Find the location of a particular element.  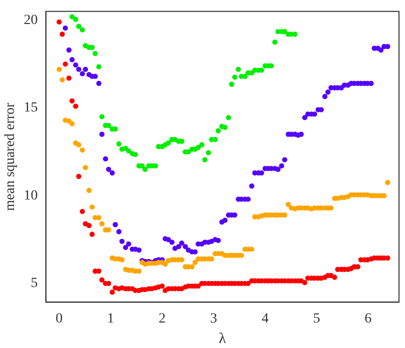

x-axis-title: λ is located at coordinates (222, 338).